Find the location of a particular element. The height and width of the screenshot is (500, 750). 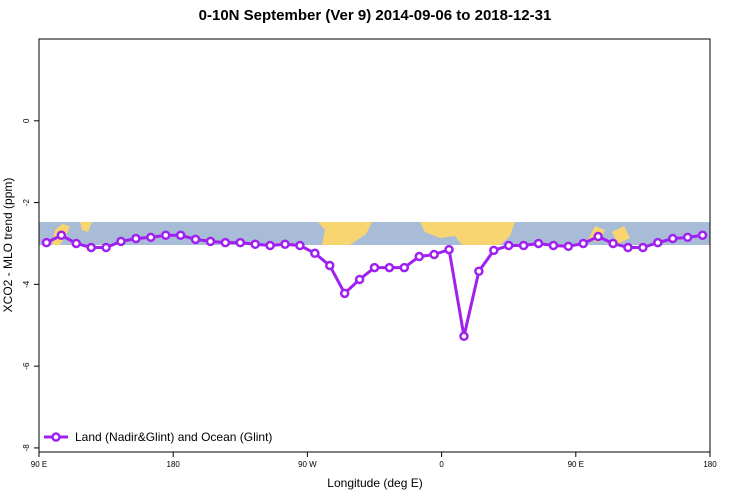

x-axis-label: Longitude (deg E) is located at coordinates (374, 483).